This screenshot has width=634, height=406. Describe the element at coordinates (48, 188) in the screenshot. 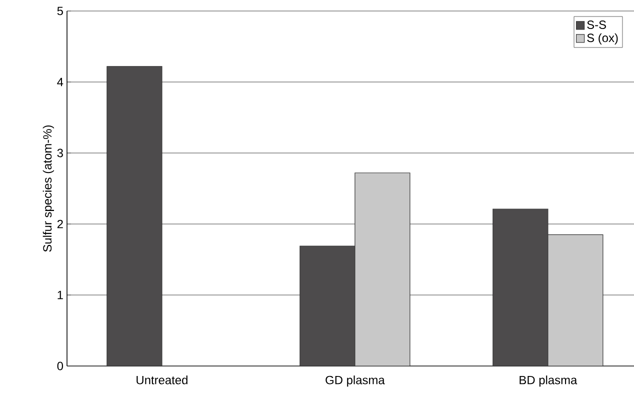

I see `y-axis-title: Sulfur species (atom-%)` at that location.